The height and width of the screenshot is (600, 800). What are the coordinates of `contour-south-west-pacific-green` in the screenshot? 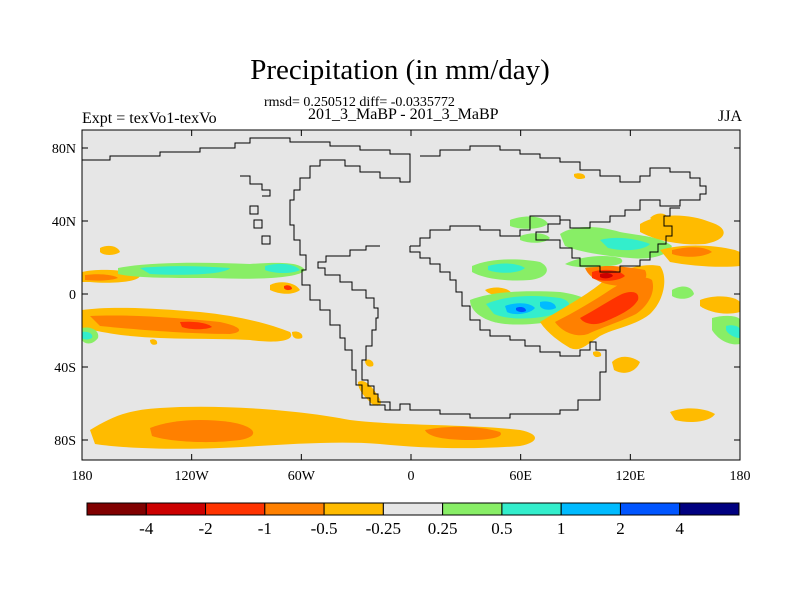 It's located at (726, 330).